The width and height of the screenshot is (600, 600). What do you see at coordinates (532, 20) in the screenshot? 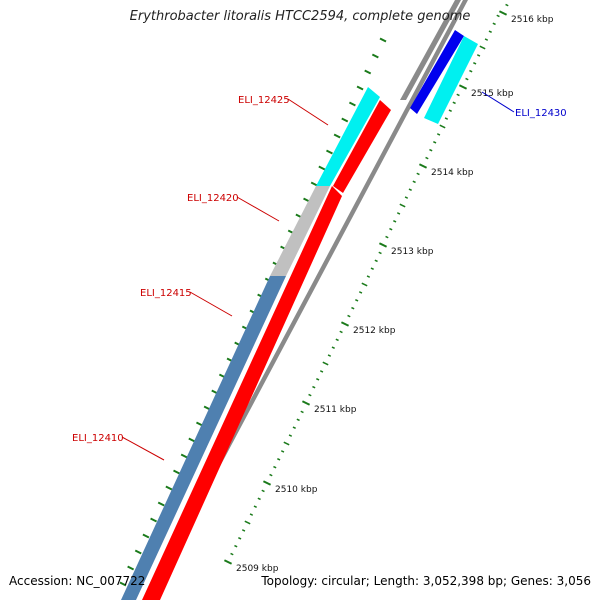
I see `ruler-tick-label: 2516 kbp` at bounding box center [532, 20].